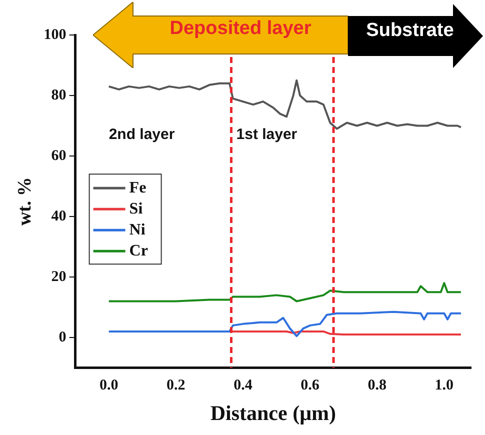 The height and width of the screenshot is (435, 485). What do you see at coordinates (136, 209) in the screenshot?
I see `legend-label: Si` at bounding box center [136, 209].